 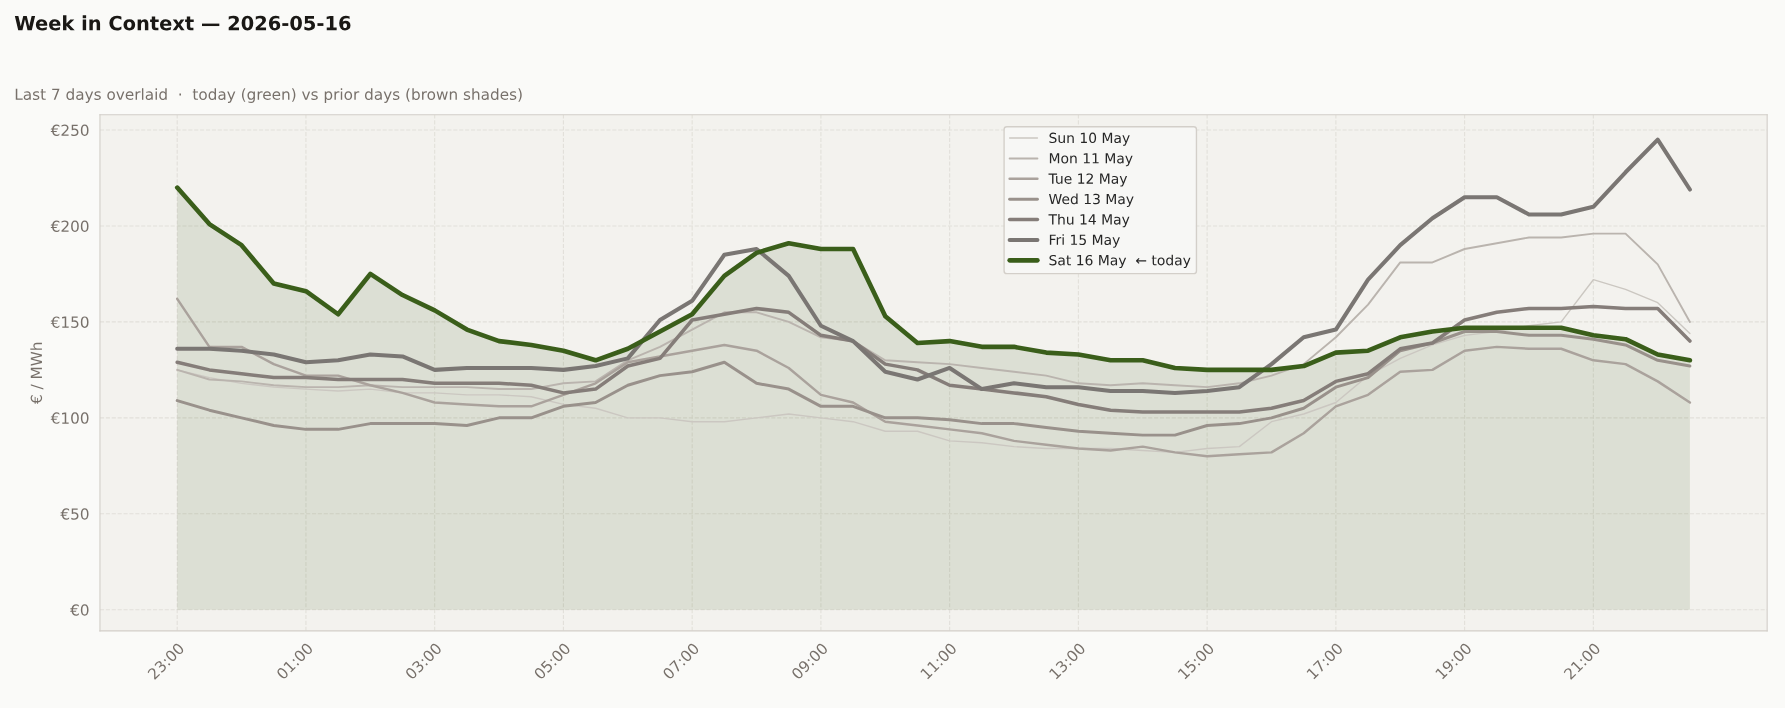 I want to click on chart-subtitle: Last 7 days overlaid · today (green) vs prior days (brown shades), so click(x=268, y=95).